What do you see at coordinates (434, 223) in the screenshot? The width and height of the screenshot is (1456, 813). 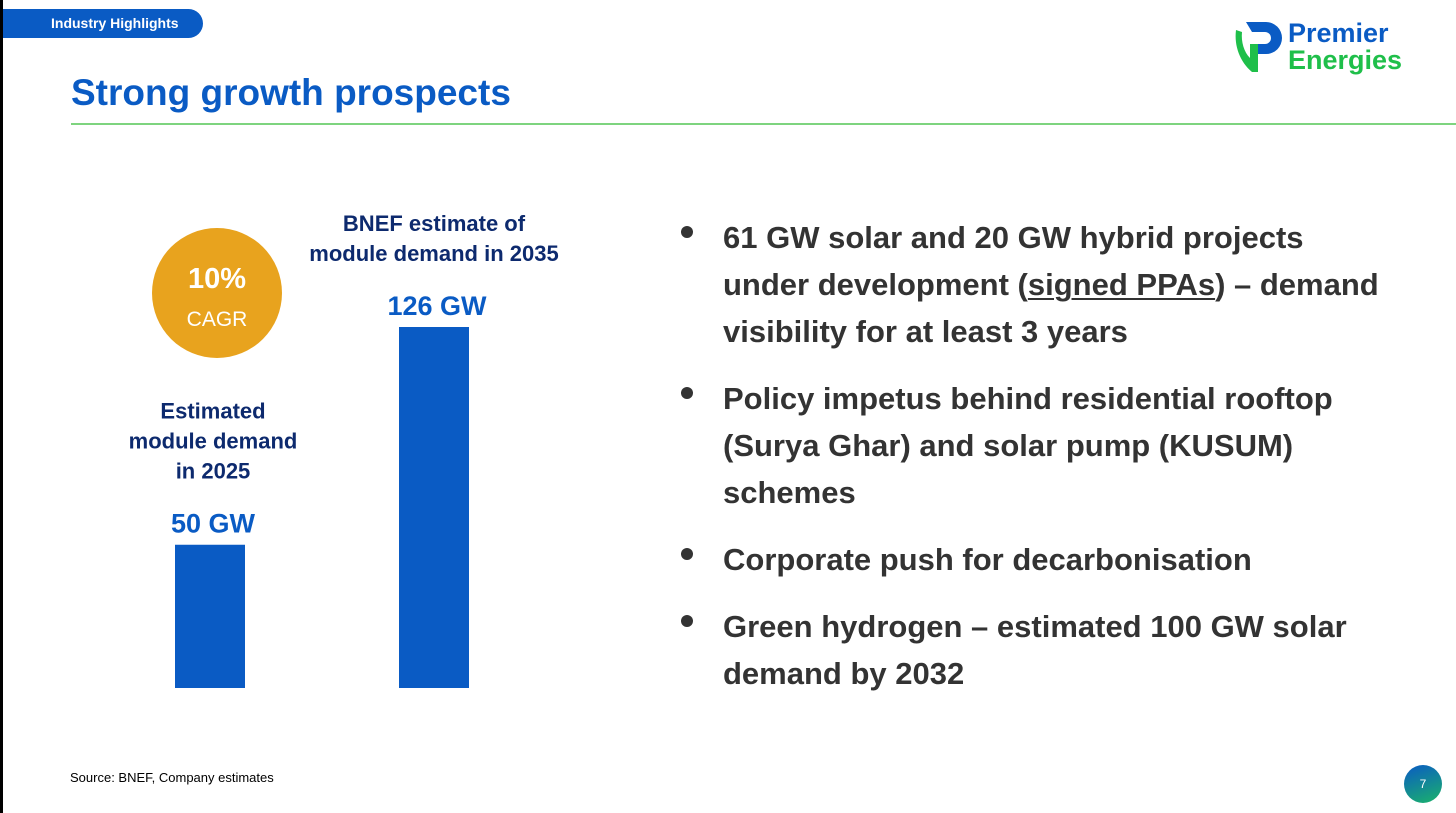 I see `bar-category-label-2-line-1: BNEF estimate of` at bounding box center [434, 223].